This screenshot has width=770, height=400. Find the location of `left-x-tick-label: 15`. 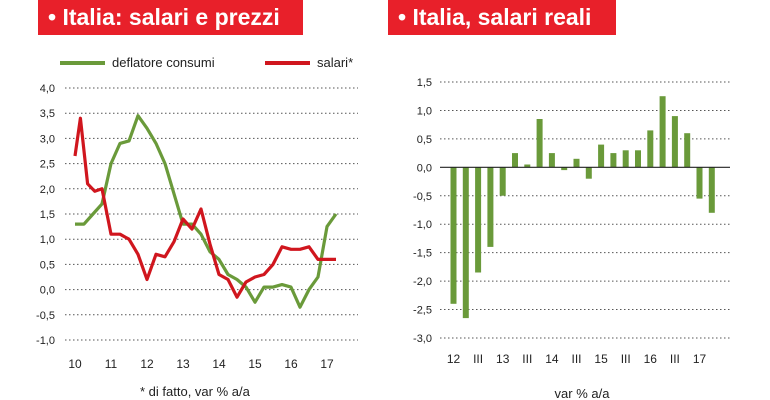

left-x-tick-label: 15 is located at coordinates (255, 364).